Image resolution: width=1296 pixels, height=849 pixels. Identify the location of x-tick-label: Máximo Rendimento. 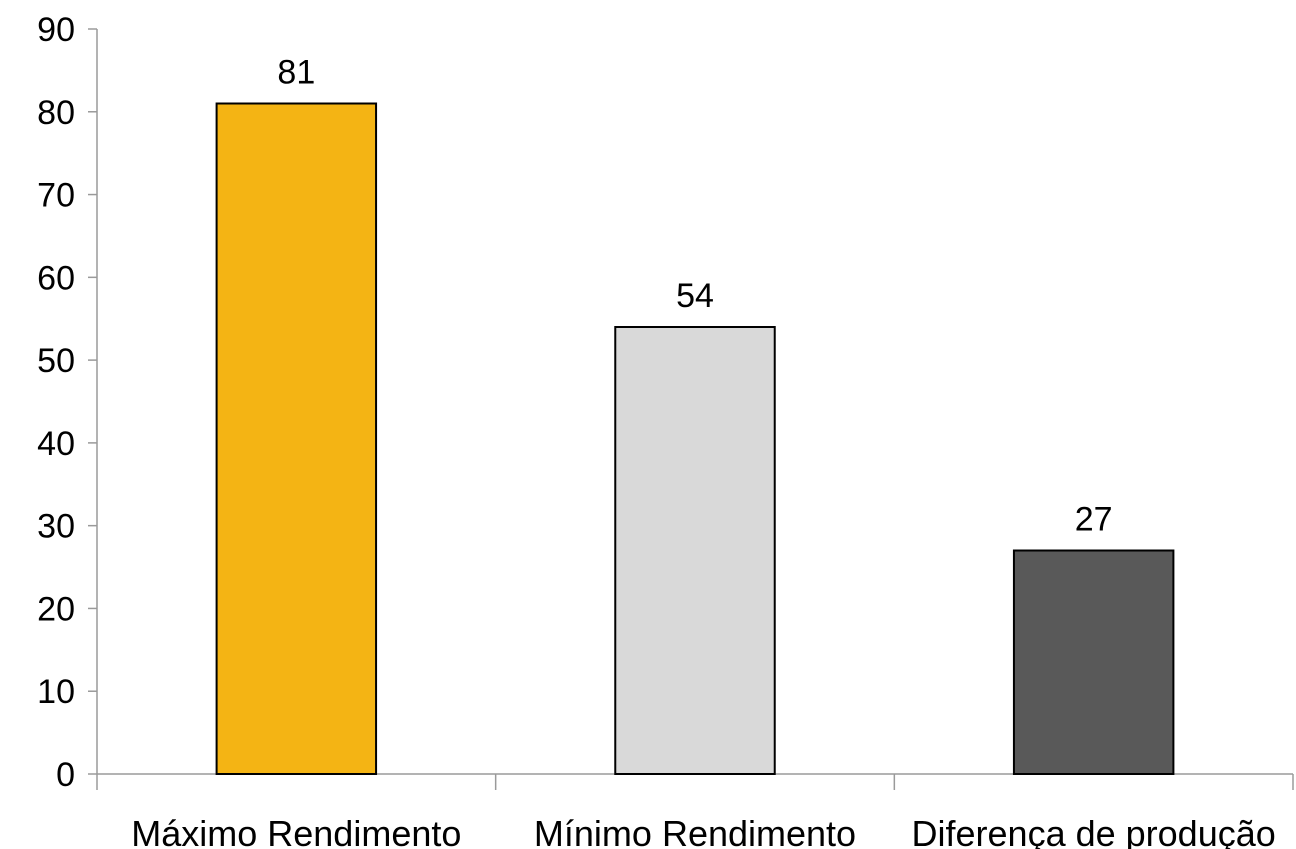
(296, 831).